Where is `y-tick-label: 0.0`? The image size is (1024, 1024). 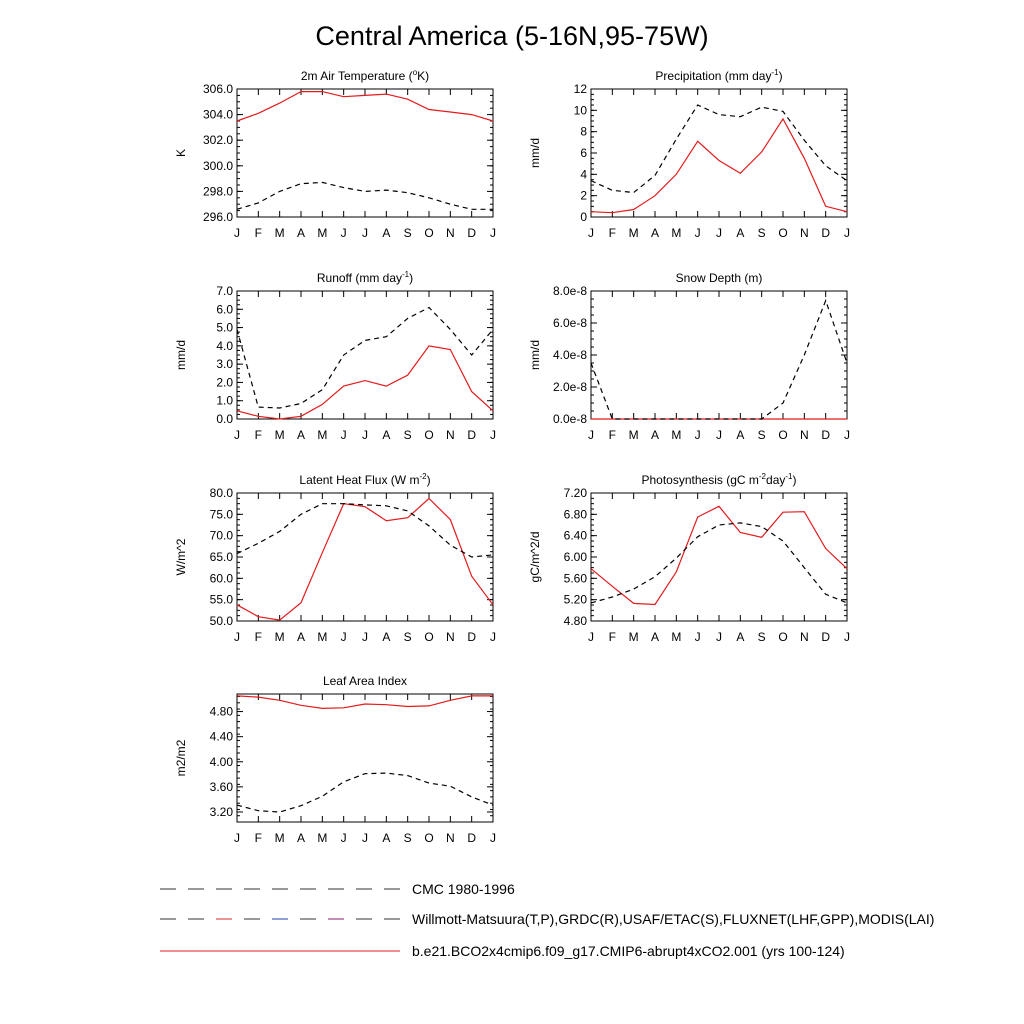 y-tick-label: 0.0 is located at coordinates (224, 419).